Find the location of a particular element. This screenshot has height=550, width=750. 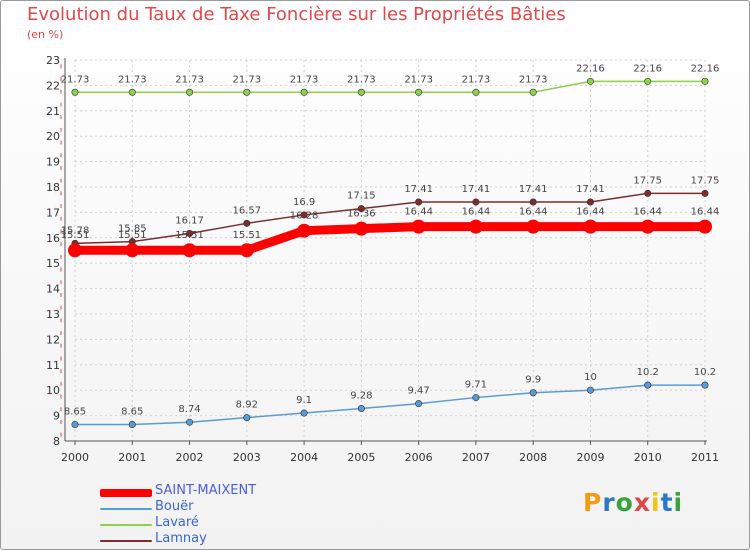

data-label: 16.36 is located at coordinates (361, 214).